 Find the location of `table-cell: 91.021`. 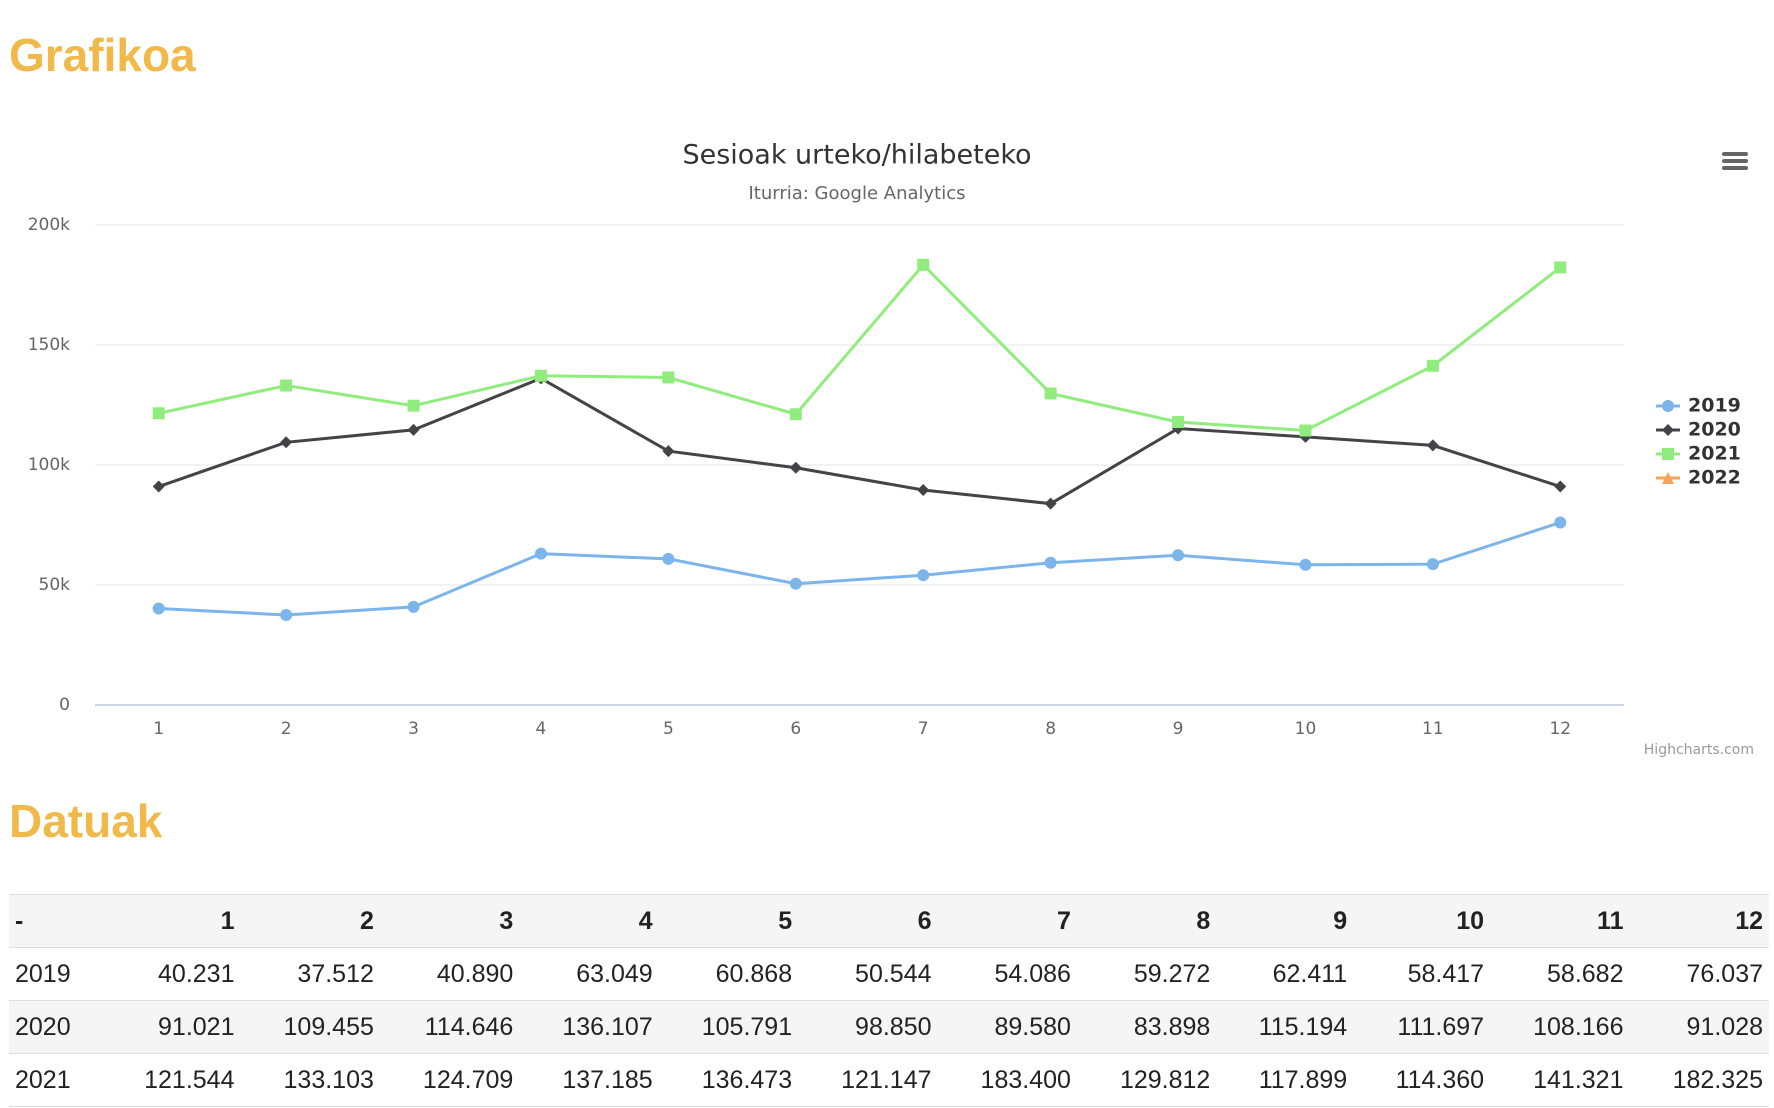

table-cell: 91.021 is located at coordinates (171, 1027).